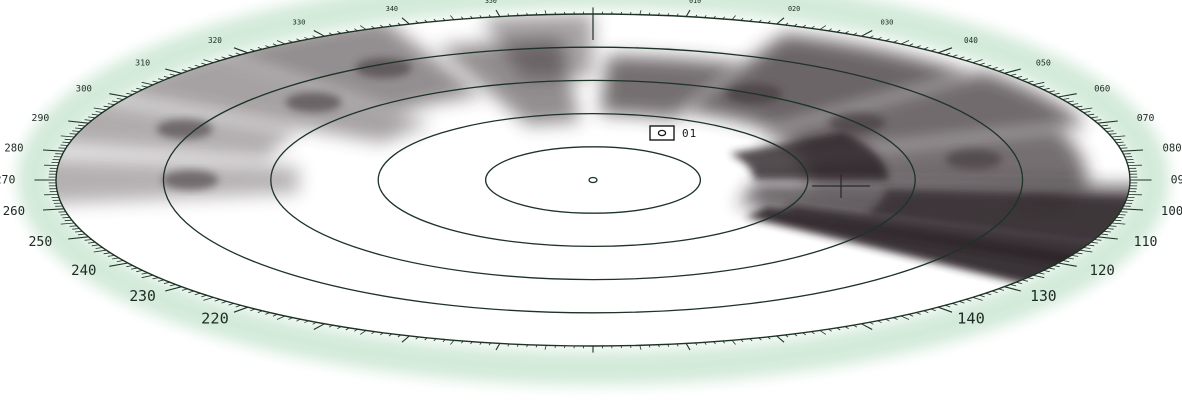  I want to click on bearing-label-010: 010, so click(695, 2).